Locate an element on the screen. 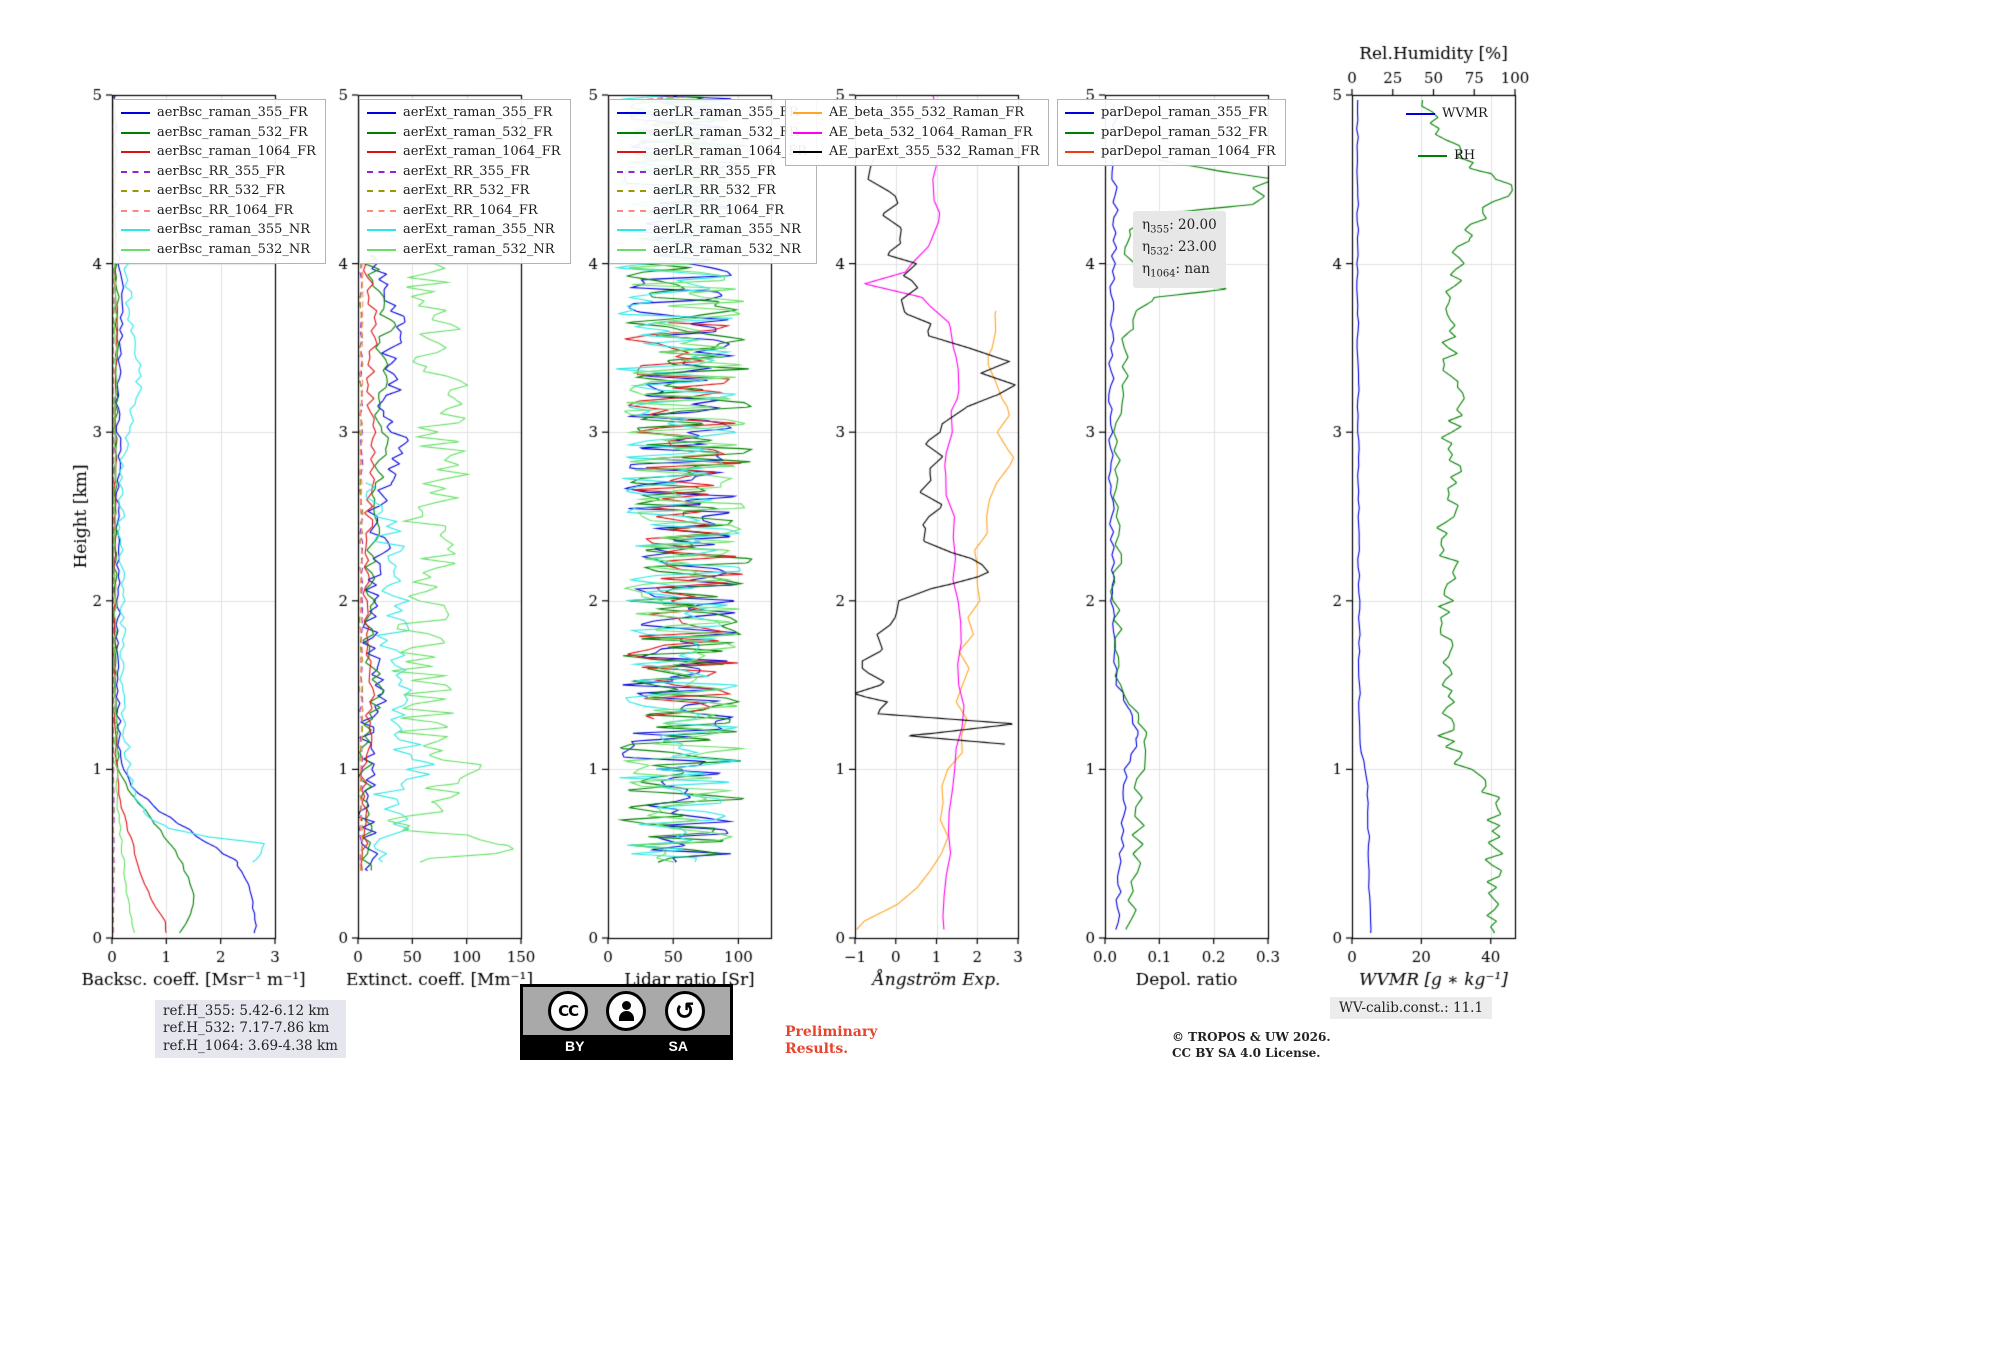  legend-item: aerBsc_raman_532_NR is located at coordinates (218, 250).